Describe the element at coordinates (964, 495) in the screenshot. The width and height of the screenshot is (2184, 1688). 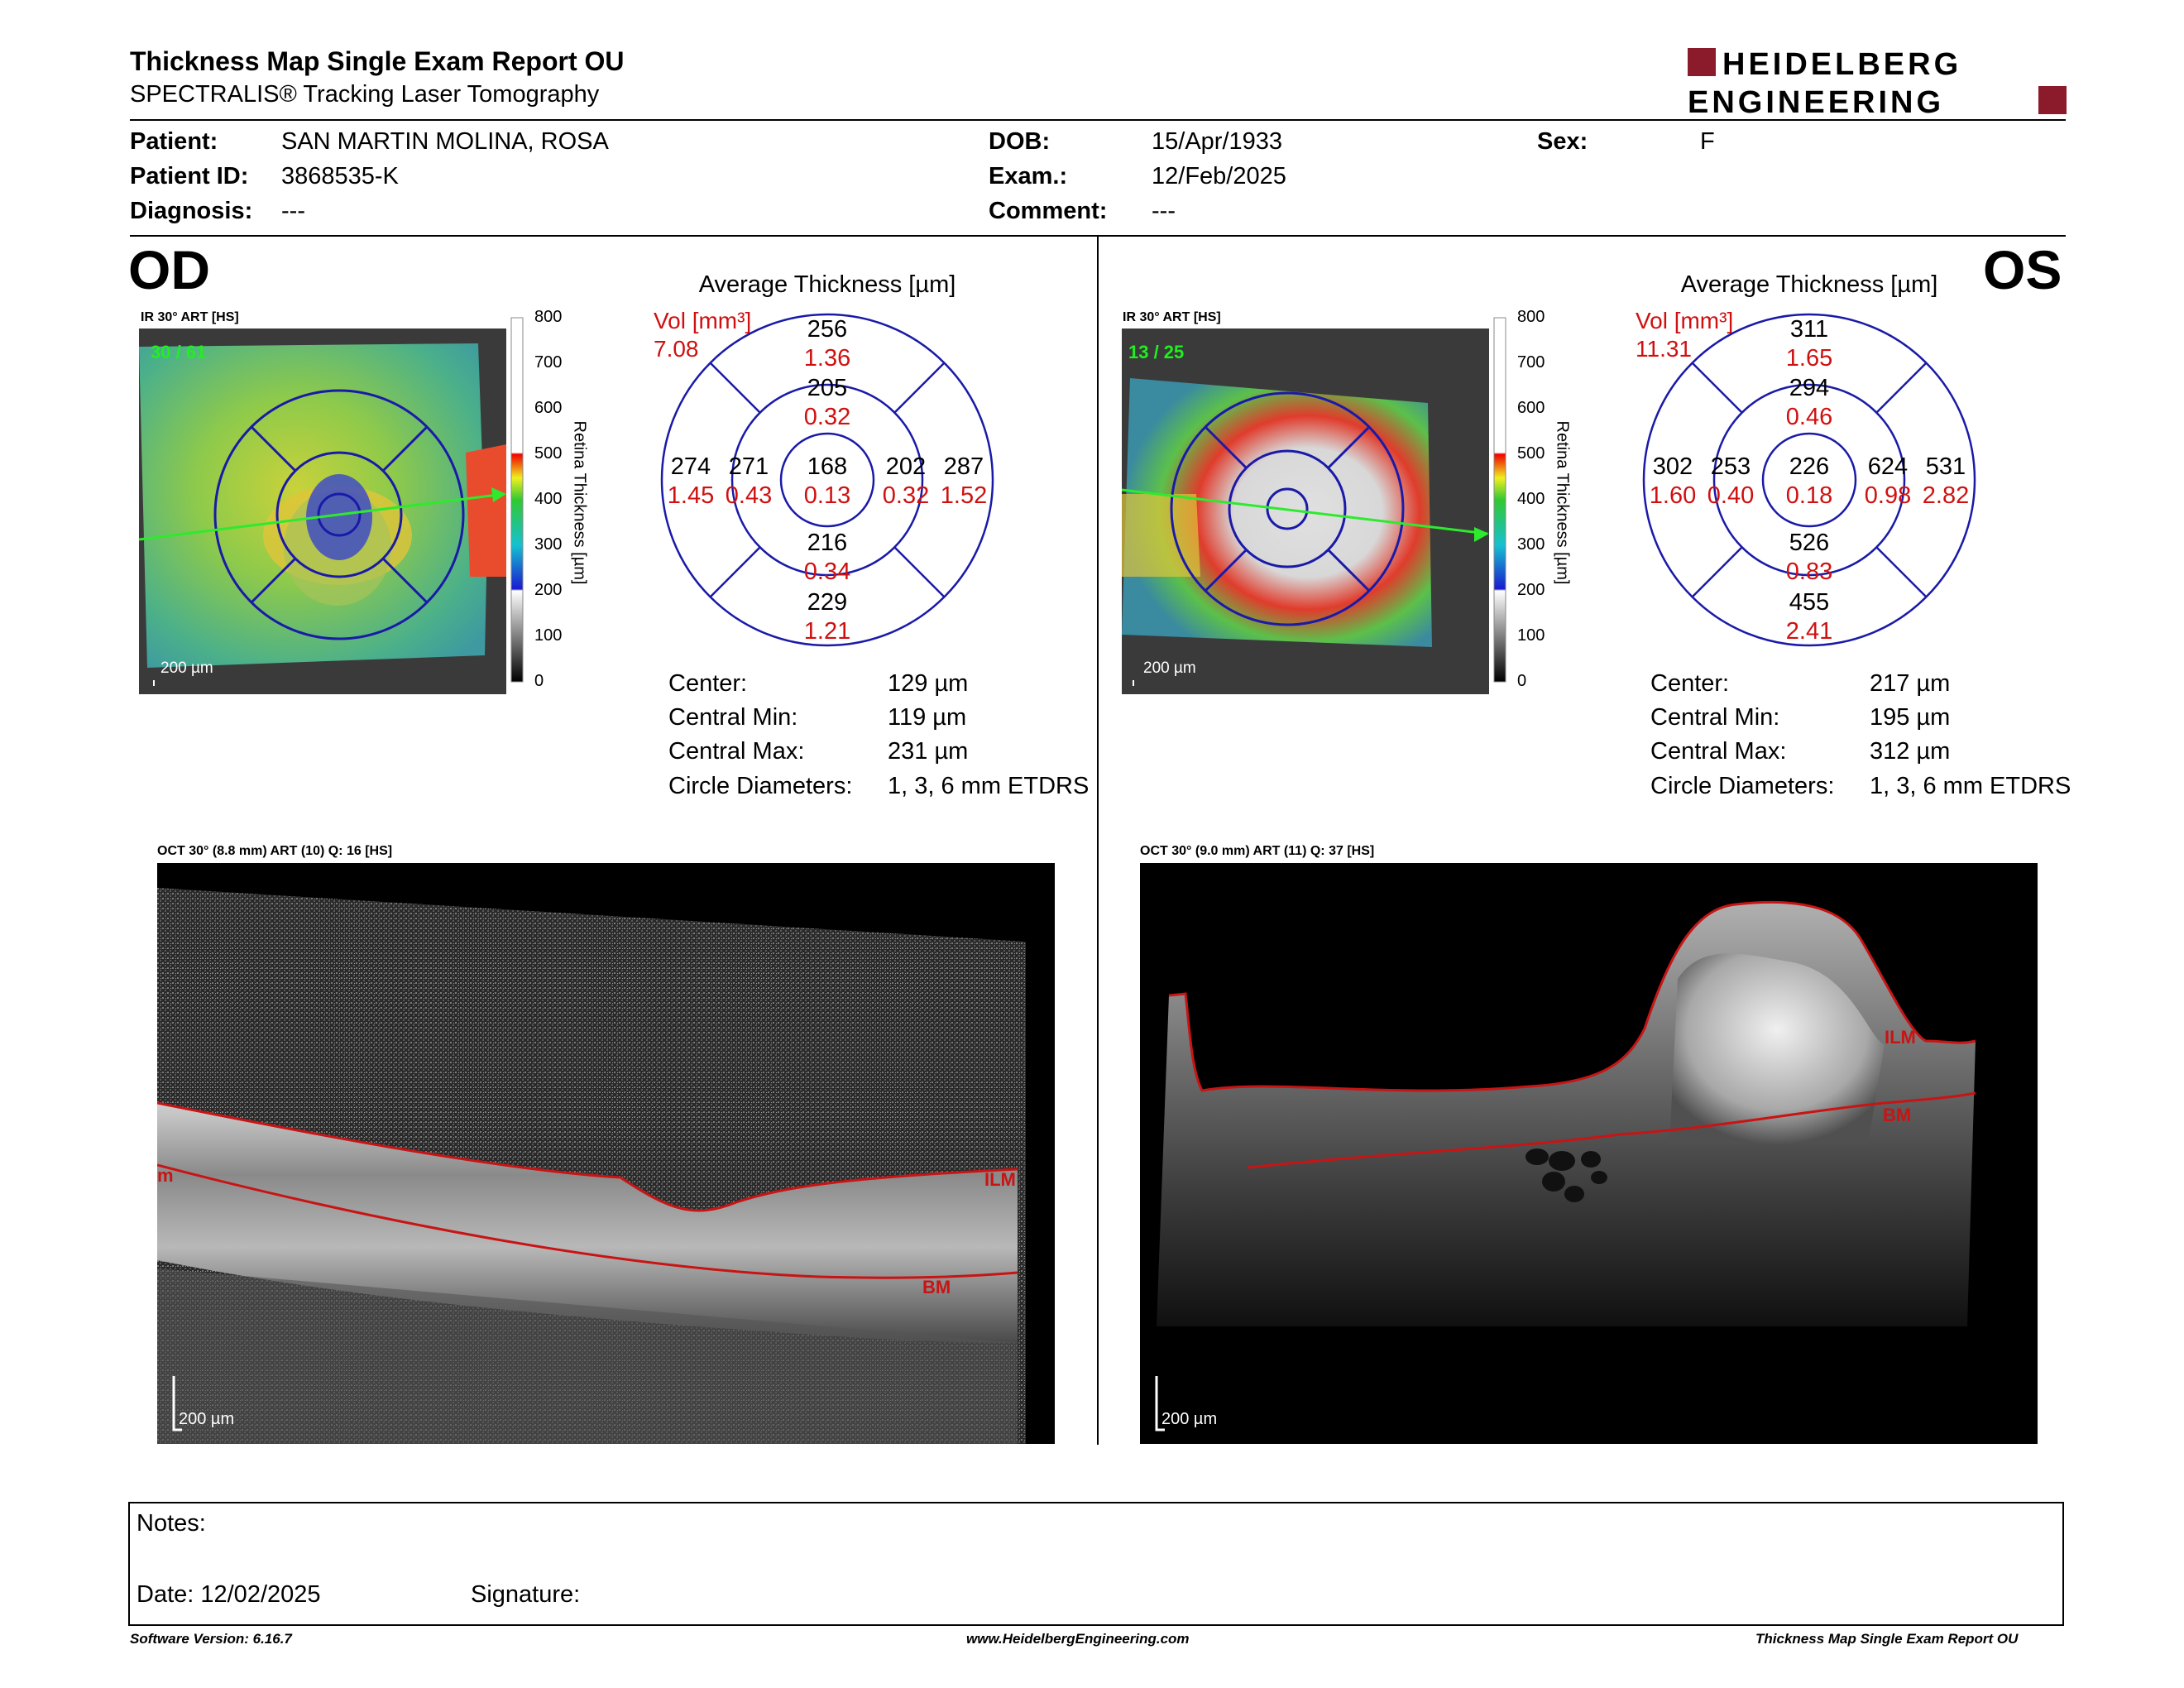
I see `svg-text: 1.52` at that location.